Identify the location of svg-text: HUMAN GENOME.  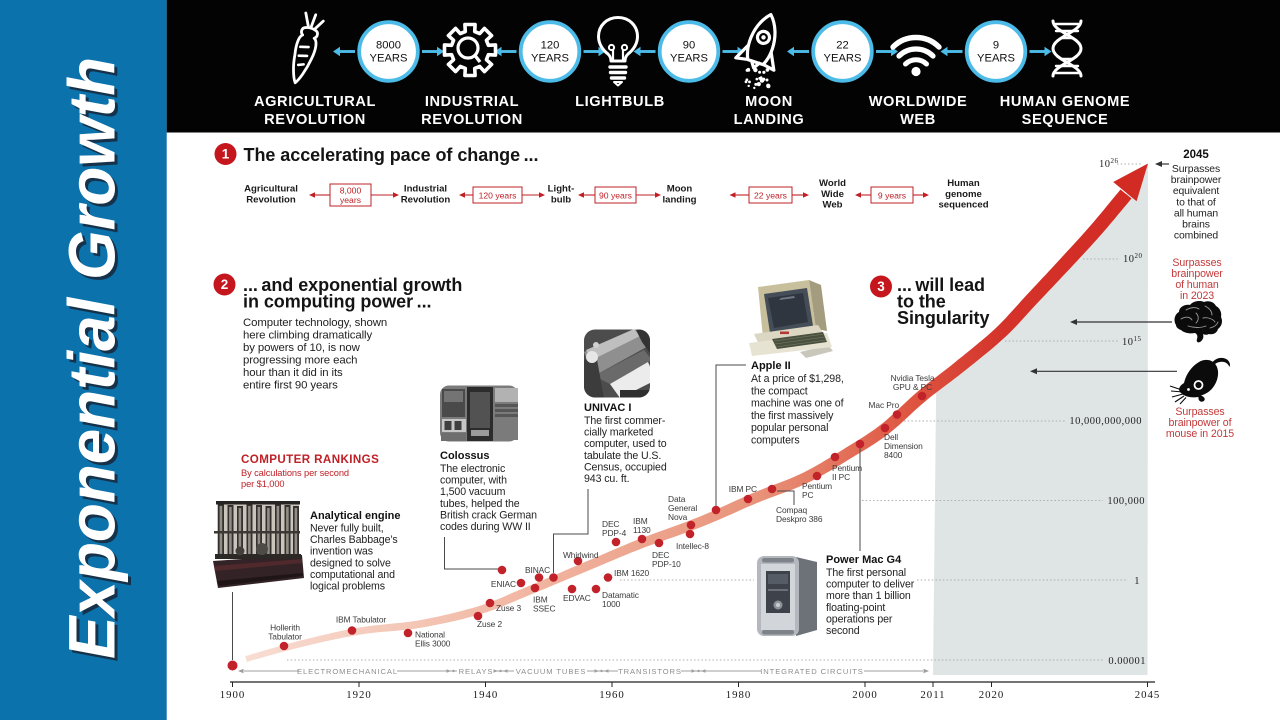
(1065, 102).